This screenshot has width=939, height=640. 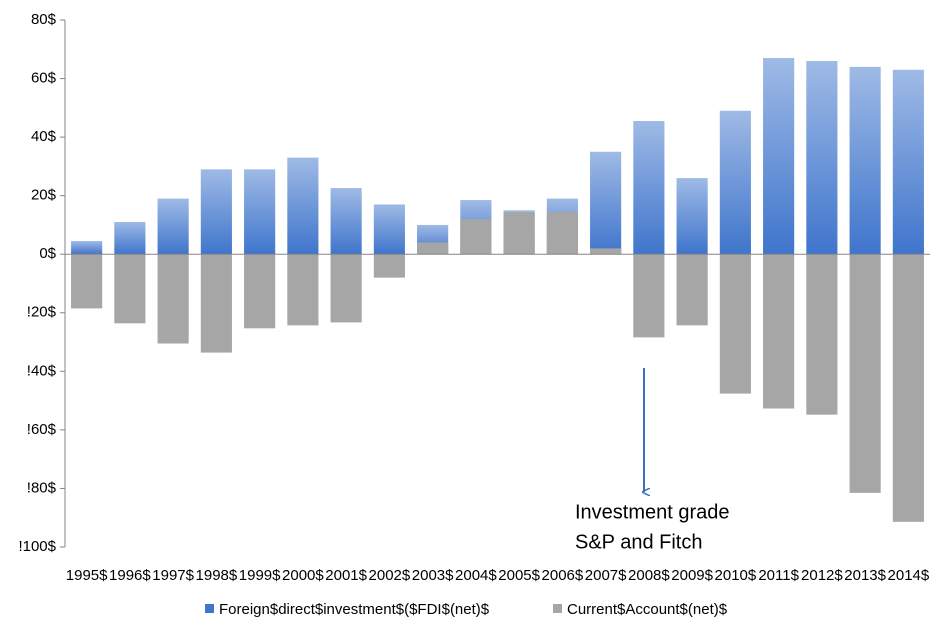 I want to click on y-tick-label: 0$, so click(x=47, y=253).